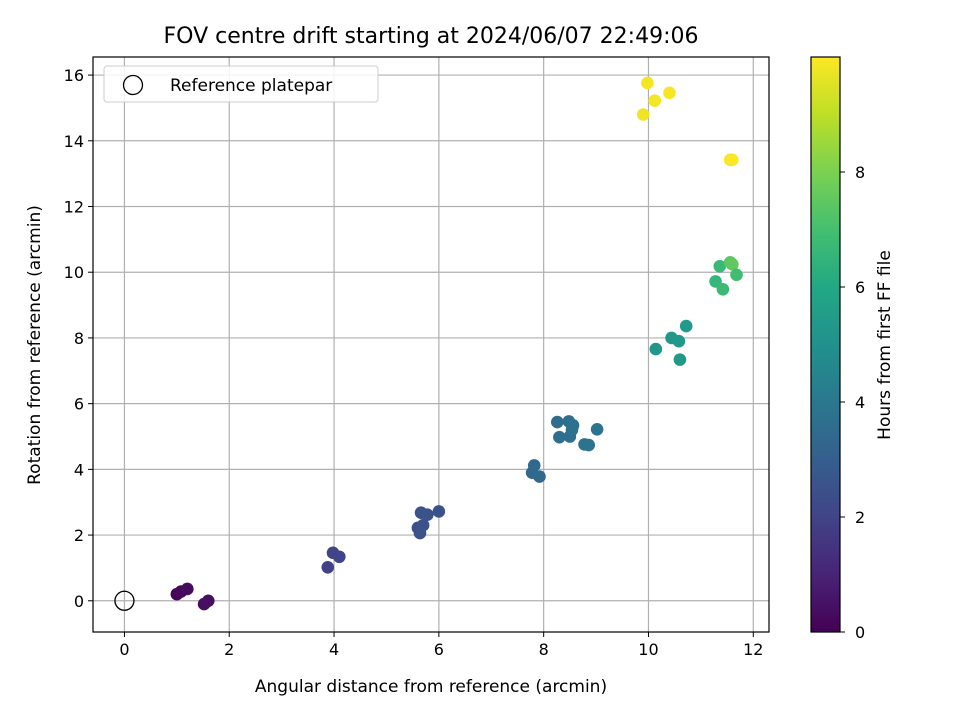 The height and width of the screenshot is (720, 960). I want to click on y-tick-label: 0, so click(79, 601).